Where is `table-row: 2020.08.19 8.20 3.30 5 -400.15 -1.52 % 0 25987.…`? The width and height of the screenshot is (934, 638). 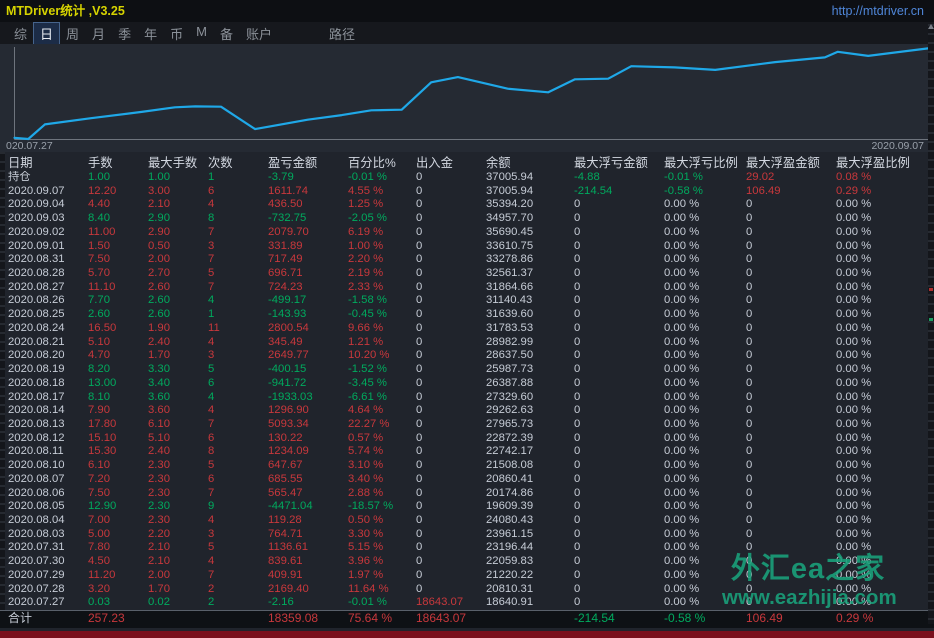 table-row: 2020.08.19 8.20 3.30 5 -400.15 -1.52 % 0 25987.… is located at coordinates (469, 370).